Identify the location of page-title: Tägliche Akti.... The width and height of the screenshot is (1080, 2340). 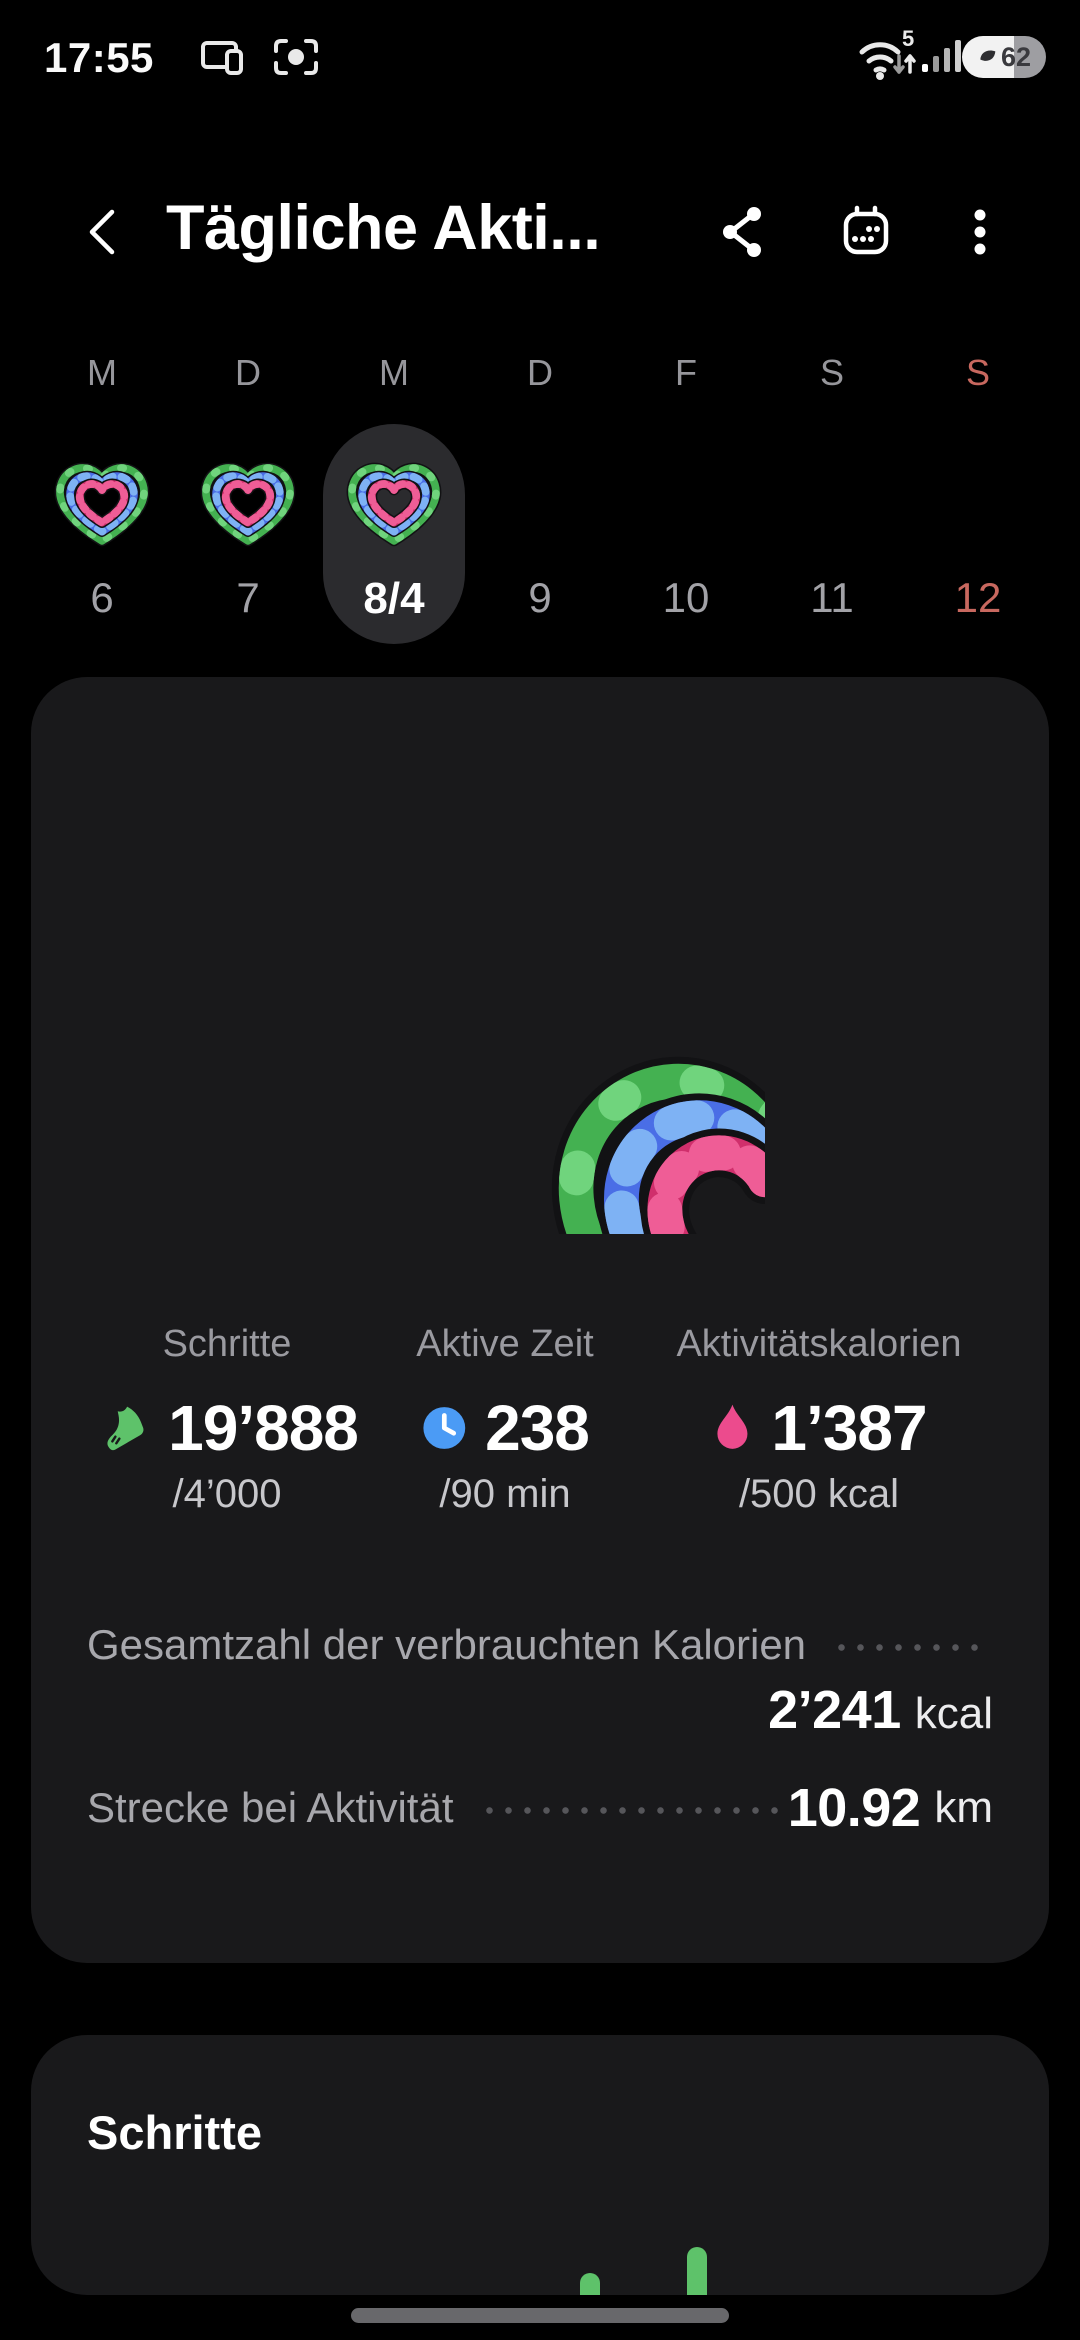
(383, 228).